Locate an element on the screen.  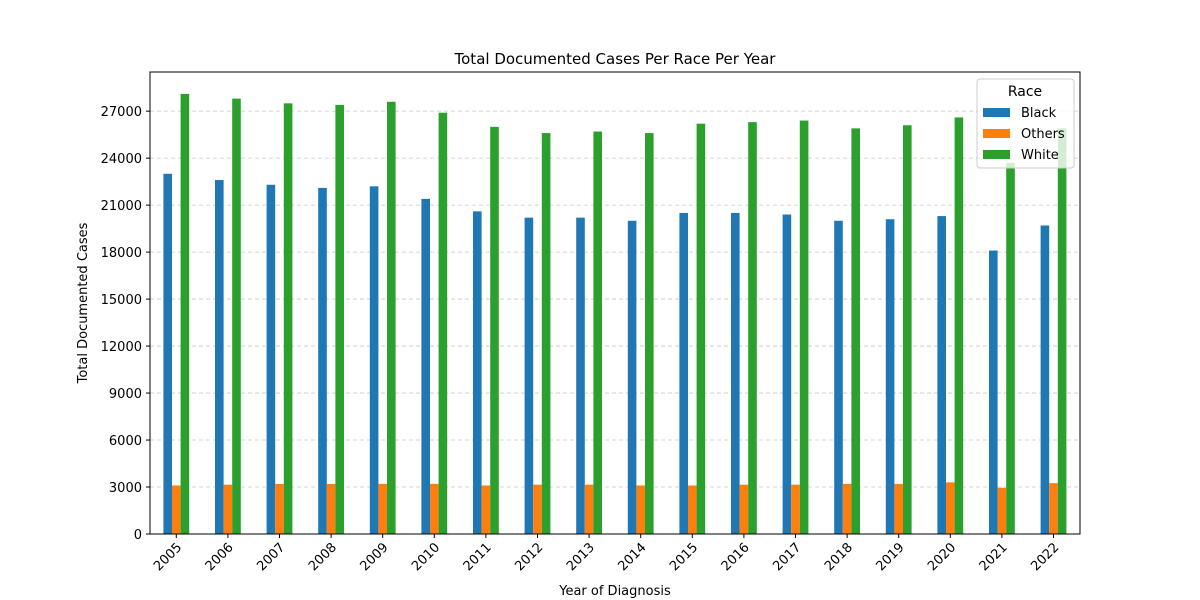
legend-label-black: Black is located at coordinates (1039, 113).